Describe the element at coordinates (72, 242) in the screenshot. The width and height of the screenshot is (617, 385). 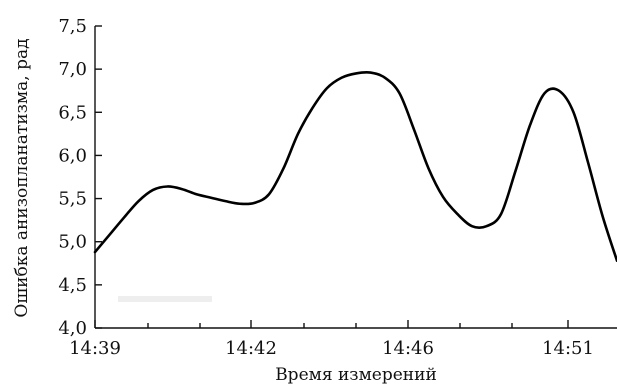
I see `y-tick-label: 5,0` at that location.